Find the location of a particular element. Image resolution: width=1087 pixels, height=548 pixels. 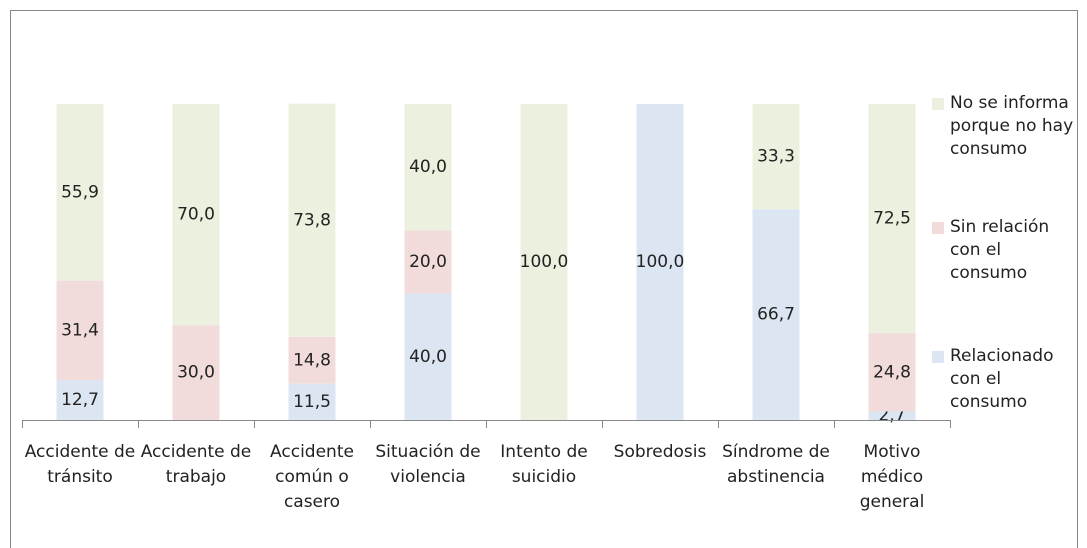

data-label: 31,4 is located at coordinates (80, 330).